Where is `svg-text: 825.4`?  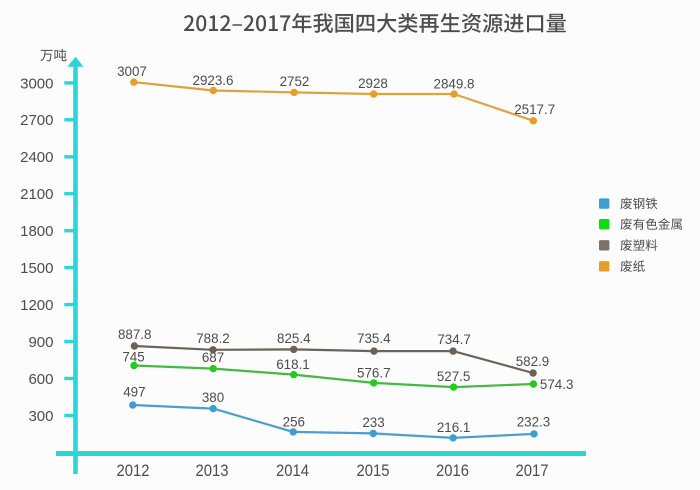 svg-text: 825.4 is located at coordinates (294, 338).